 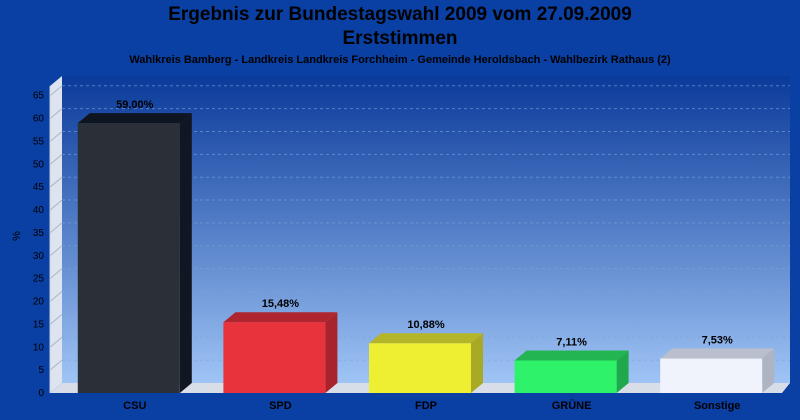 I want to click on y-tick-label: 15, so click(x=39, y=324).